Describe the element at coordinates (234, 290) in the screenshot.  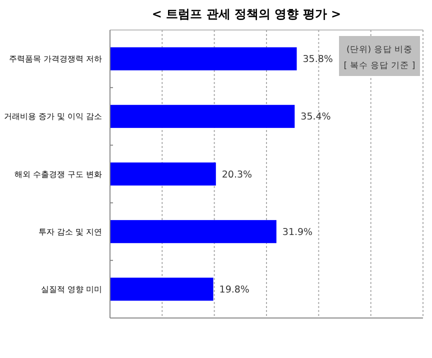
I see `data-label: 19.8%` at that location.